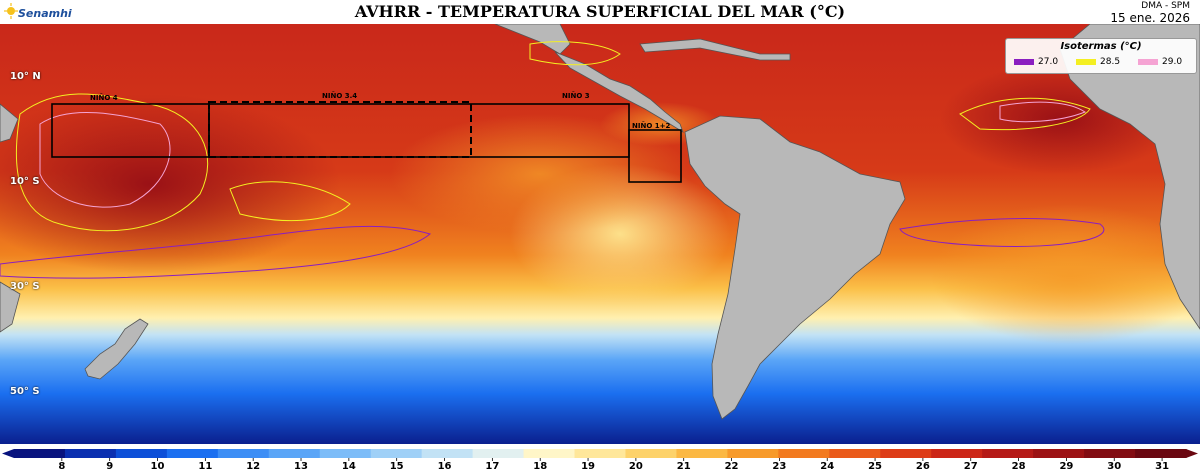 This screenshot has width=1200, height=475. I want to click on colorbar-tick-label: 15, so click(397, 466).